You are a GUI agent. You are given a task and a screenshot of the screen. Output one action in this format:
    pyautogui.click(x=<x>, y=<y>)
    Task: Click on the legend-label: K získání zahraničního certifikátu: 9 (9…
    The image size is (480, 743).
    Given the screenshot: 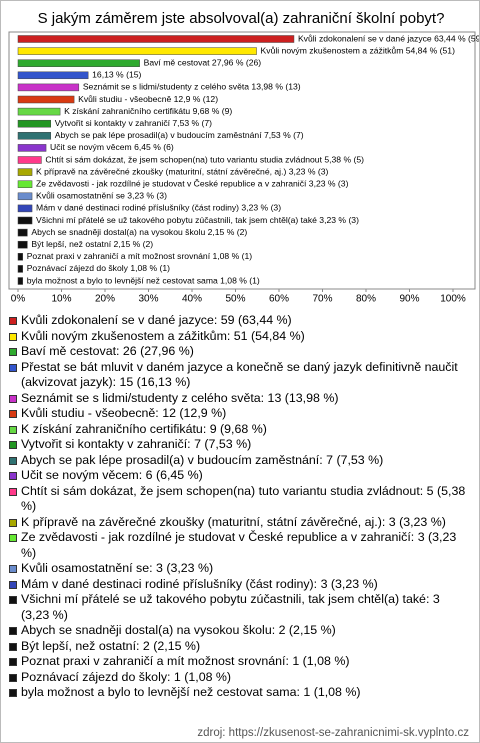 What is the action you would take?
    pyautogui.click(x=144, y=428)
    